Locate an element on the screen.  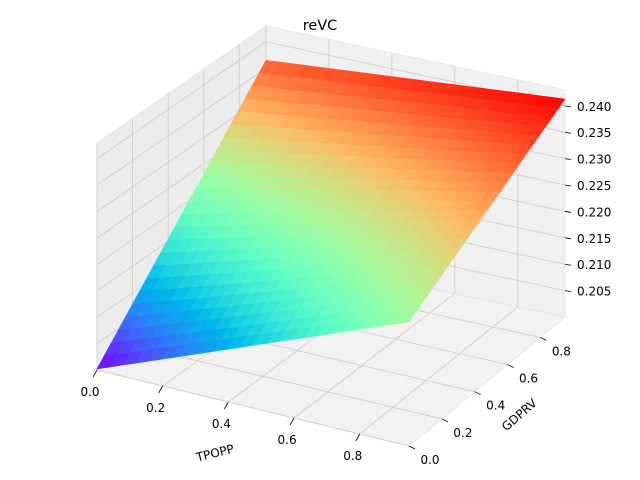
z-tick-label: 0.220 is located at coordinates (594, 212).